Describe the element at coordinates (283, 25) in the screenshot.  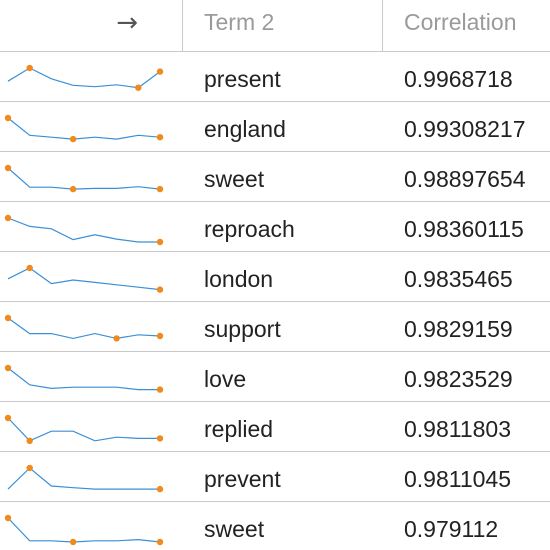
I see `term-column-header: Term 2` at that location.